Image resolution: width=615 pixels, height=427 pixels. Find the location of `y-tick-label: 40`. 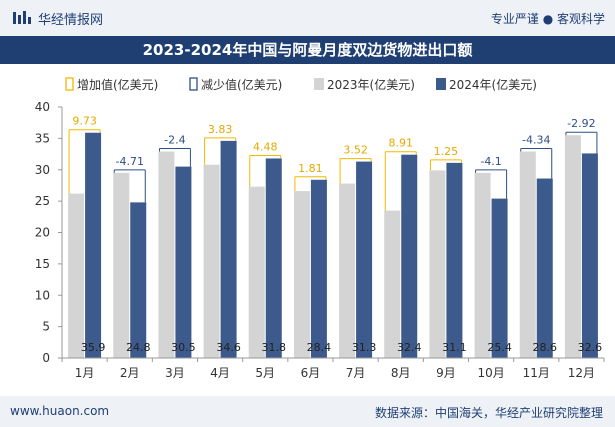

y-tick-label: 40 is located at coordinates (42, 107).